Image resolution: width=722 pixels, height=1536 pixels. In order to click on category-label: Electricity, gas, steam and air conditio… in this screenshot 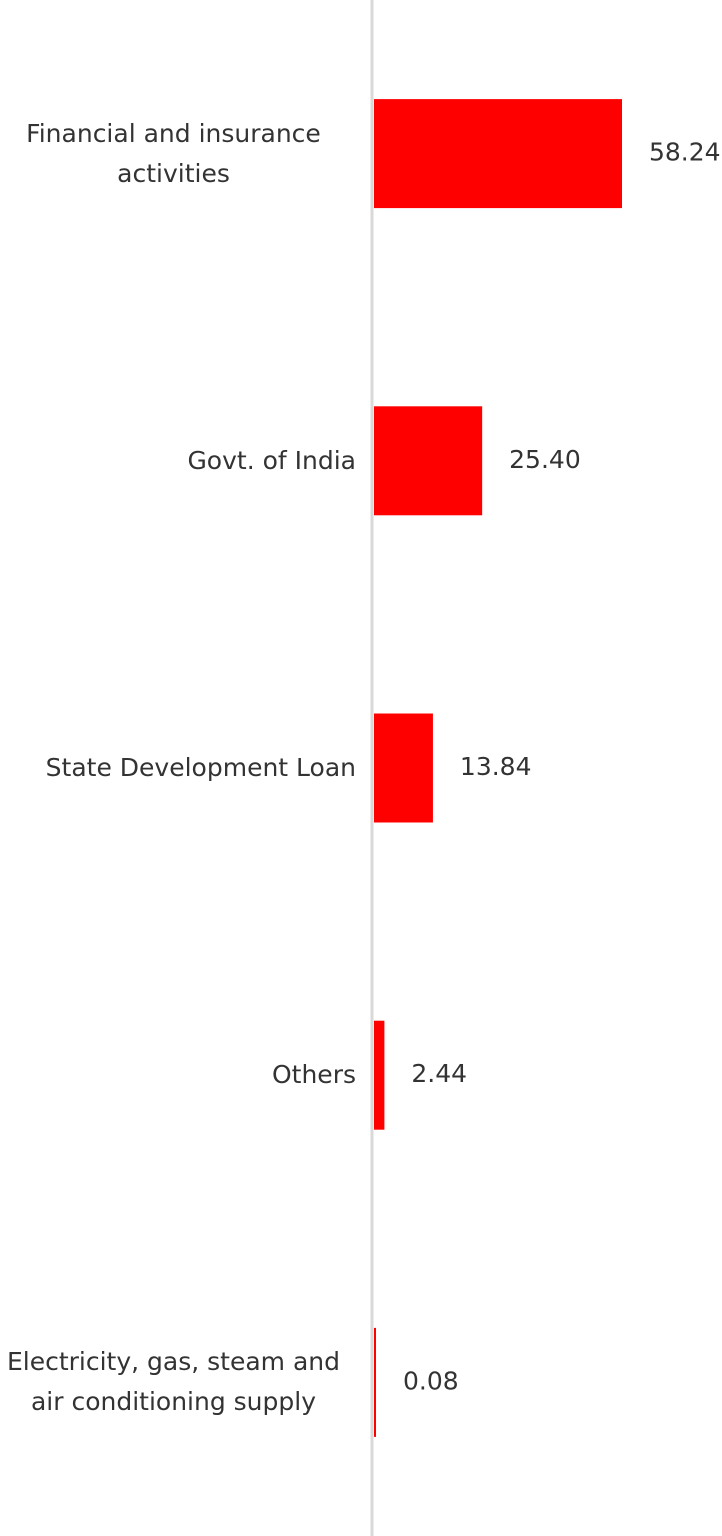, I will do `click(178, 1382)`.